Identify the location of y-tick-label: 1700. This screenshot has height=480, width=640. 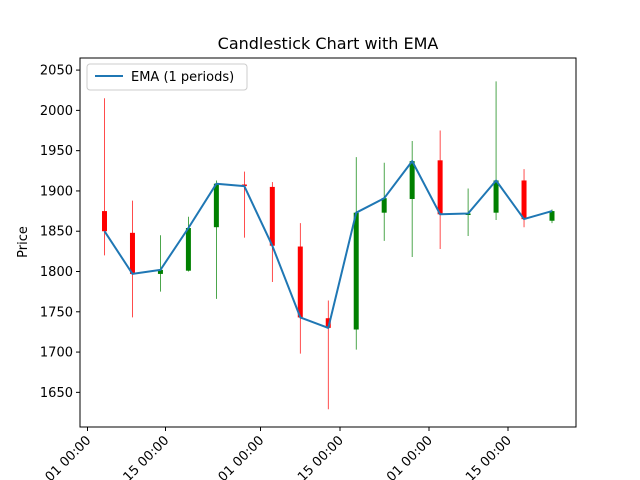
(56, 353).